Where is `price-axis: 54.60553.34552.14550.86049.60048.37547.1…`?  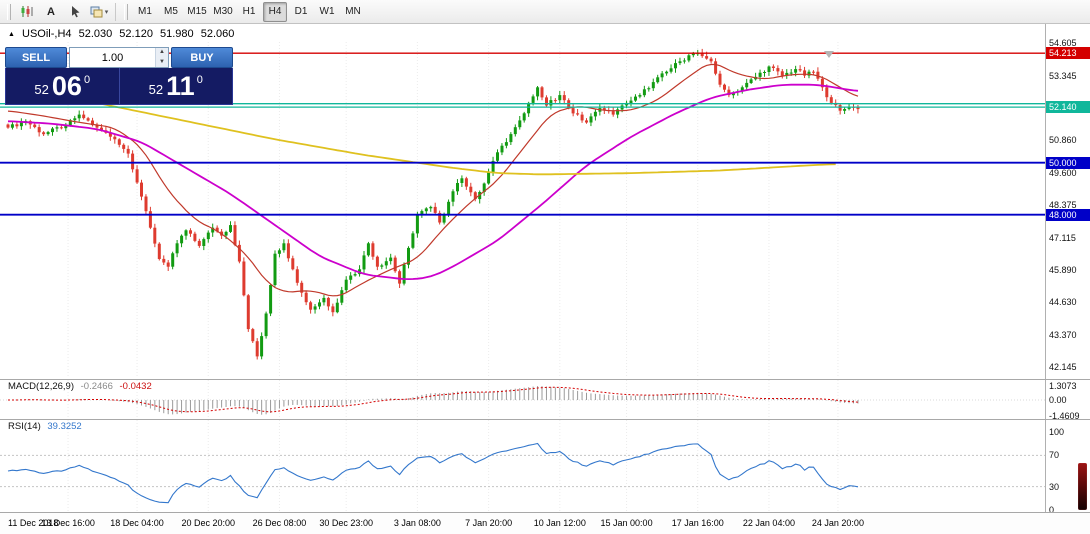
price-axis: 54.60553.34552.14550.86049.60048.37547.1… is located at coordinates (1067, 201).